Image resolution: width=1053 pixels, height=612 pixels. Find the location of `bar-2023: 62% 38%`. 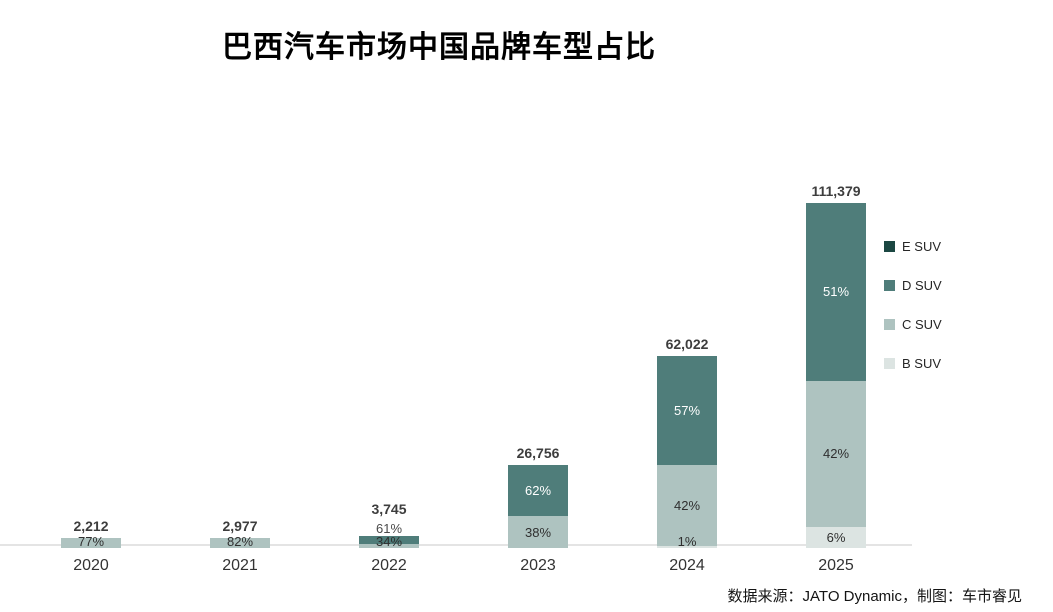

bar-2023: 62% 38% is located at coordinates (538, 506).